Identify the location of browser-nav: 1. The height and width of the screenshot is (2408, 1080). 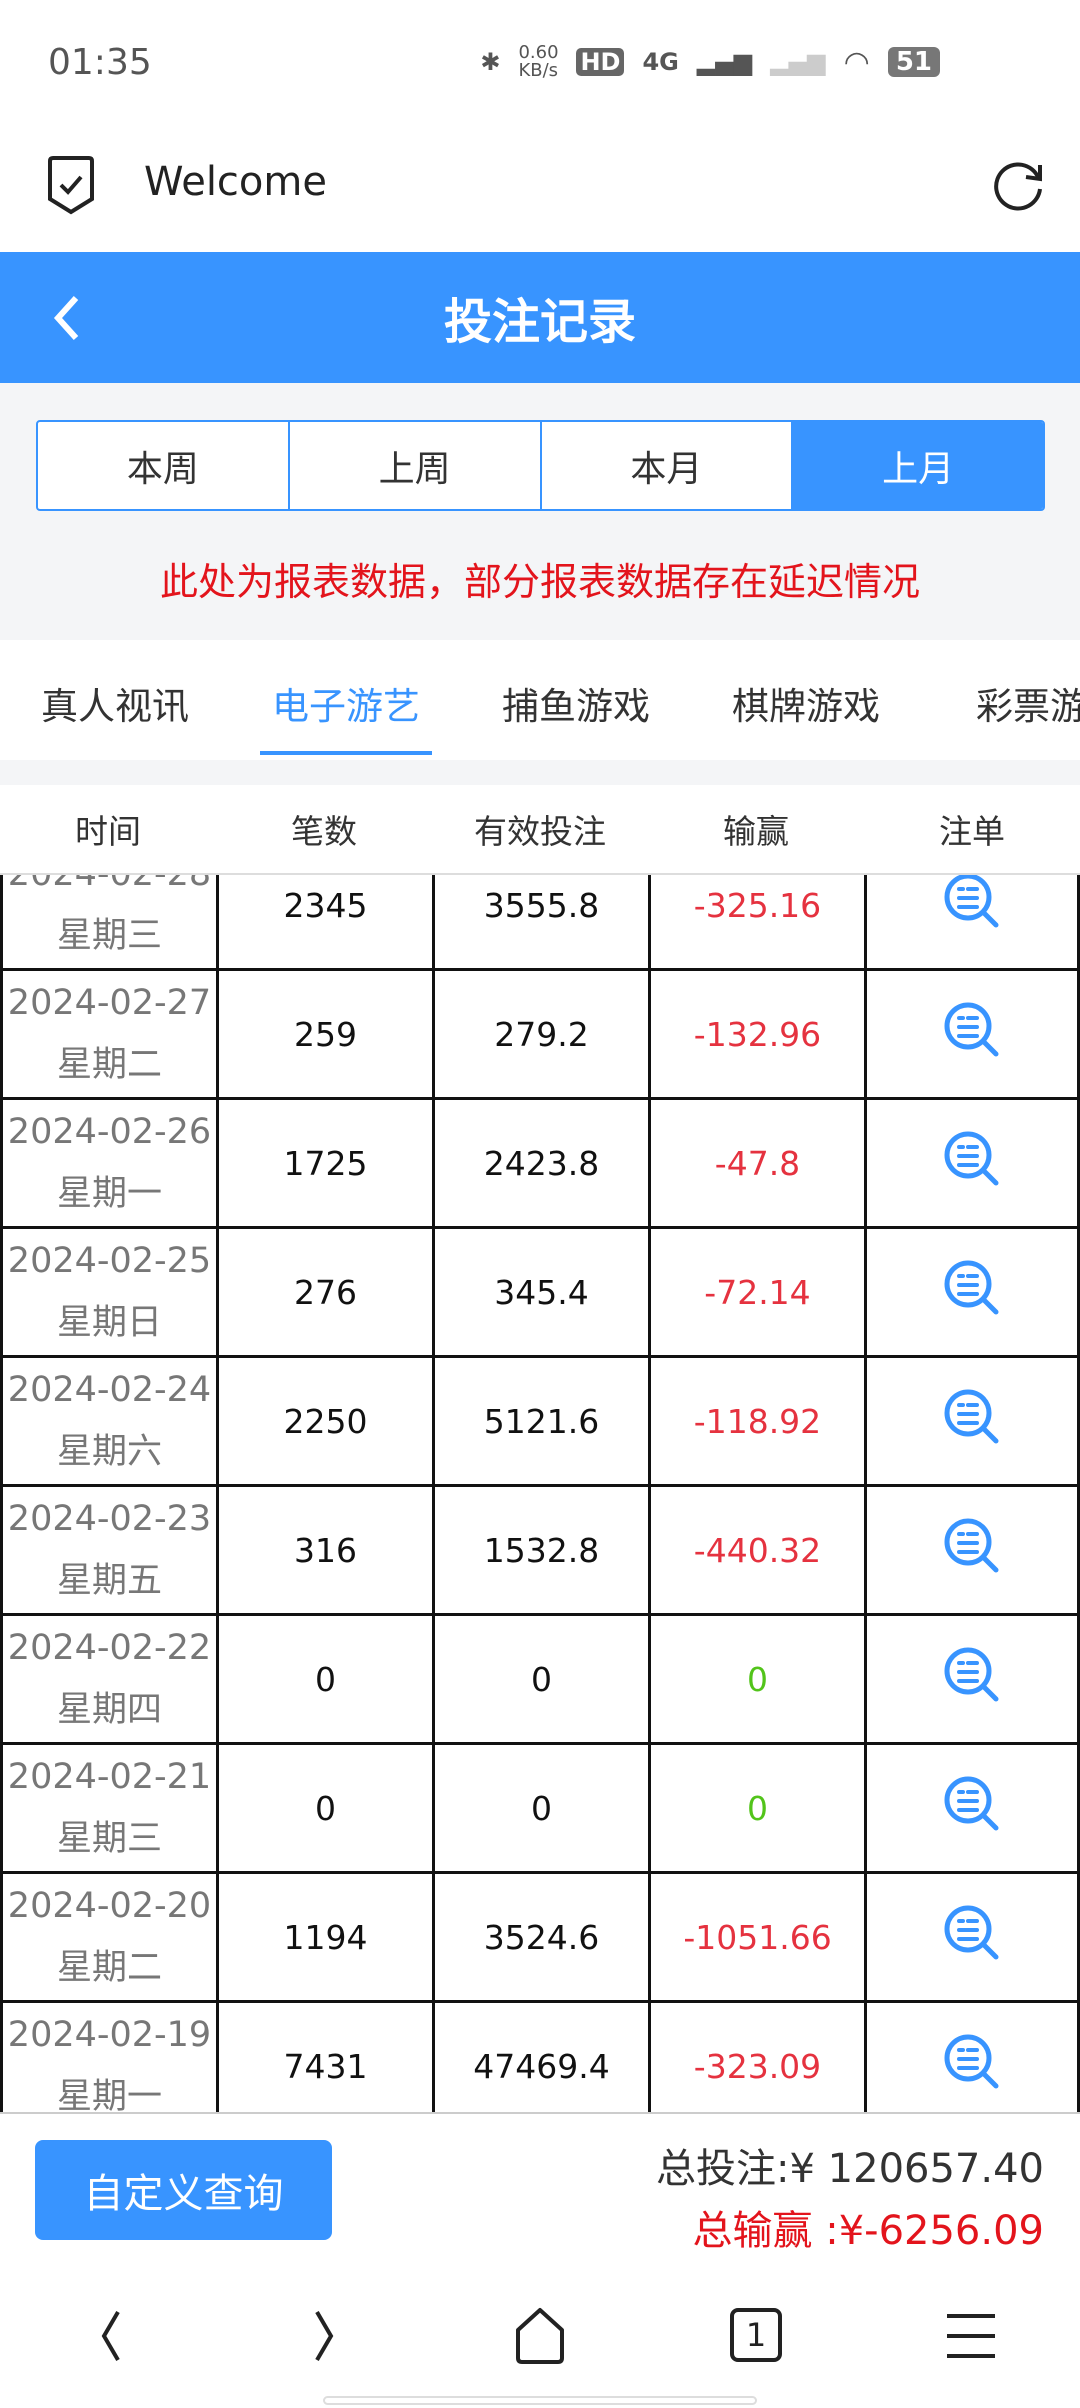
(540, 2339).